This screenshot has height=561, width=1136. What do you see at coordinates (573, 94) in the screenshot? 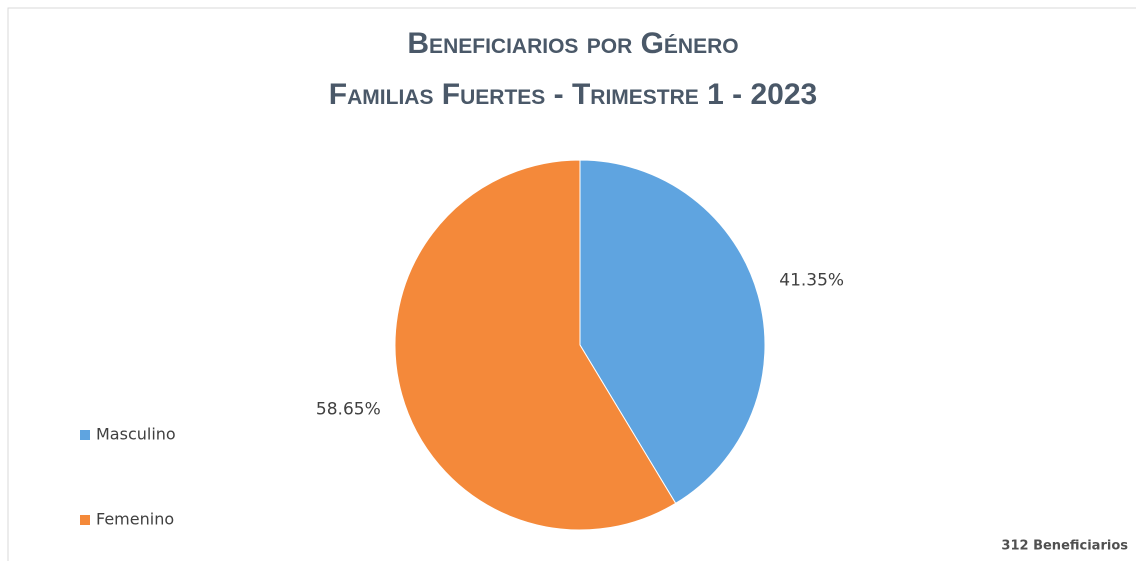
I see `chart-subtitle: Familias Fuertes - Trimestre 1 - 2023` at bounding box center [573, 94].